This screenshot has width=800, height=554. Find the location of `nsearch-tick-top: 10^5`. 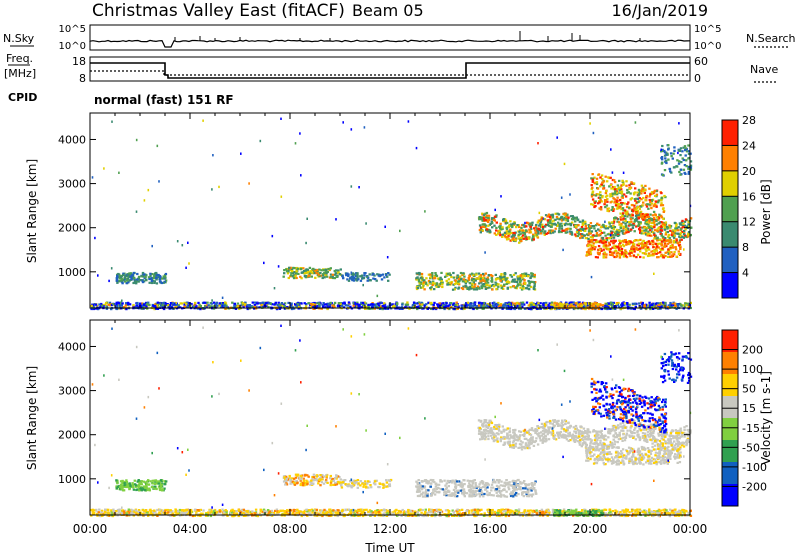

nsearch-tick-top: 10^5 is located at coordinates (707, 29).